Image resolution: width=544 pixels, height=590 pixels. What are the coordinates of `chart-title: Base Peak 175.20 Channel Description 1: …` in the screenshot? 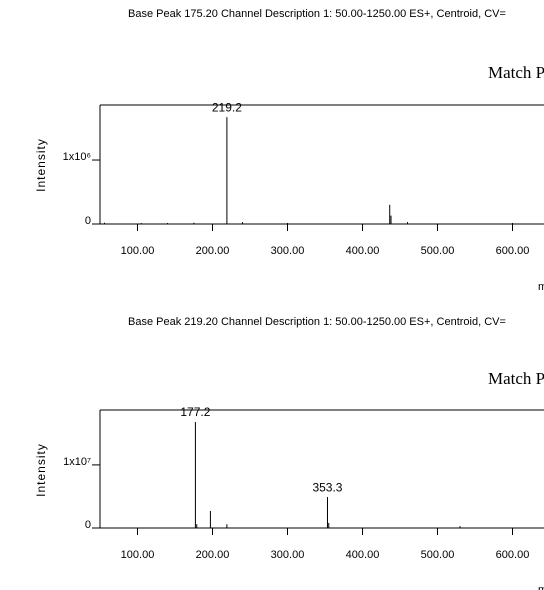 It's located at (317, 14).